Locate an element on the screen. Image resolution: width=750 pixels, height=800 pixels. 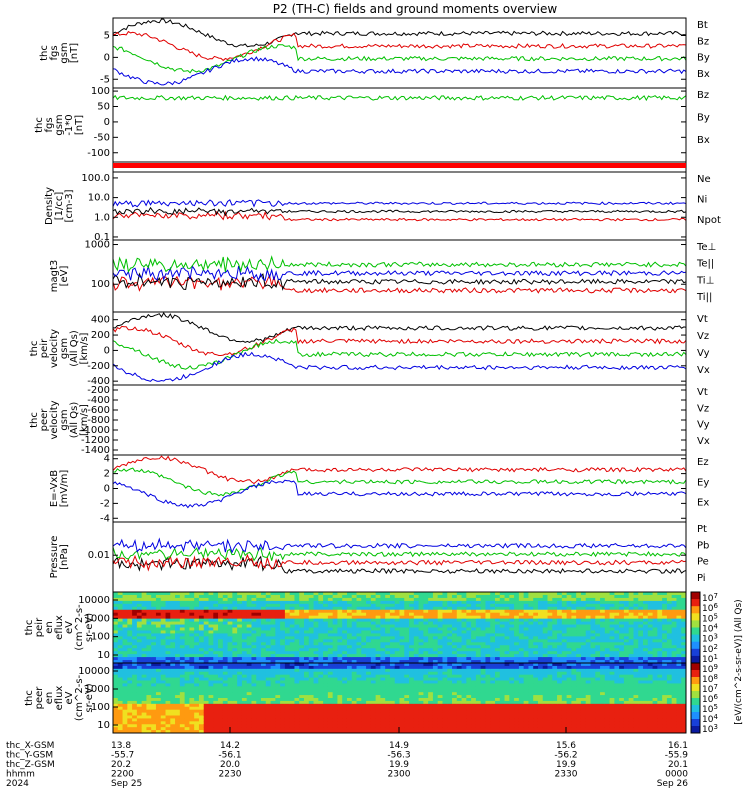
frame-density is located at coordinates (399, 206).